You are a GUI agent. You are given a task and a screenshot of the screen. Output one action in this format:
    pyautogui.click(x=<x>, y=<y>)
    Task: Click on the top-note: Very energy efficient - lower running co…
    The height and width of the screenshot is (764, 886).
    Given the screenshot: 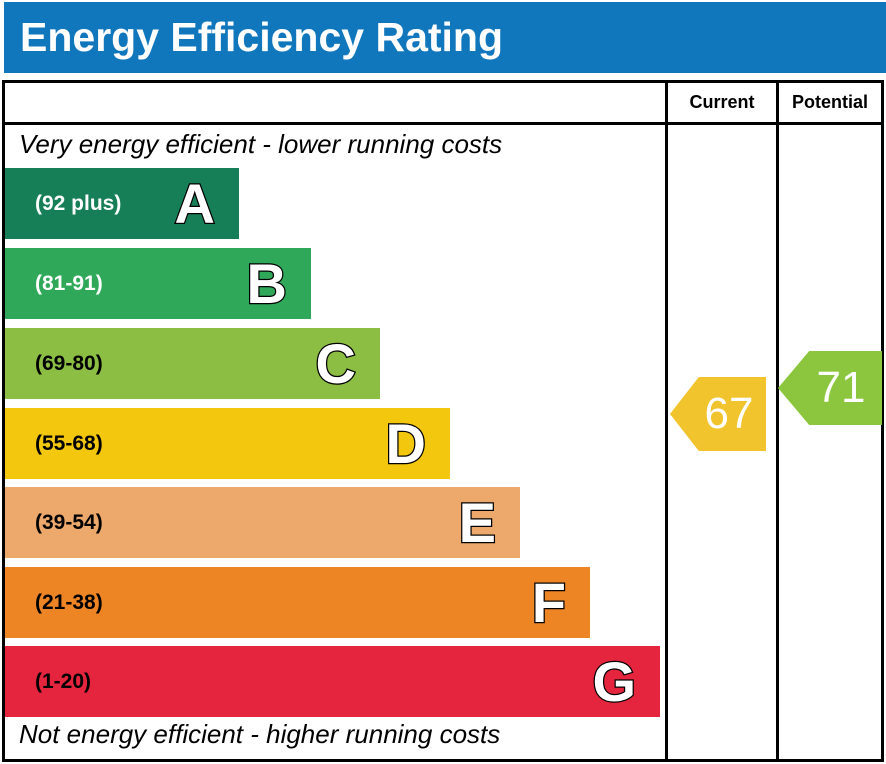 What is the action you would take?
    pyautogui.click(x=261, y=144)
    